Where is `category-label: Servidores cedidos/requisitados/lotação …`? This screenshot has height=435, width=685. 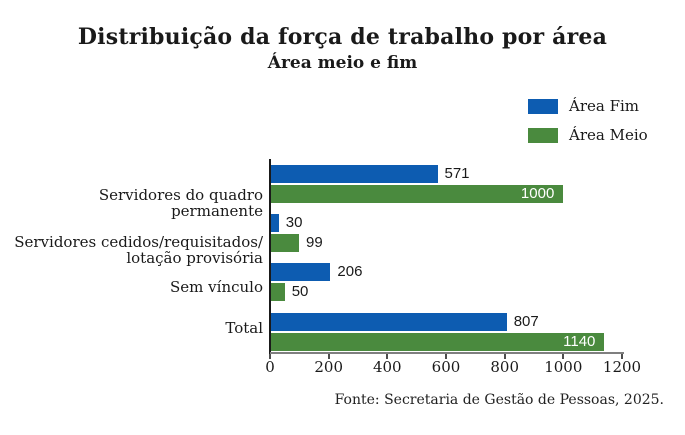 category-label: Servidores cedidos/requisitados/lotação … is located at coordinates (138, 250).